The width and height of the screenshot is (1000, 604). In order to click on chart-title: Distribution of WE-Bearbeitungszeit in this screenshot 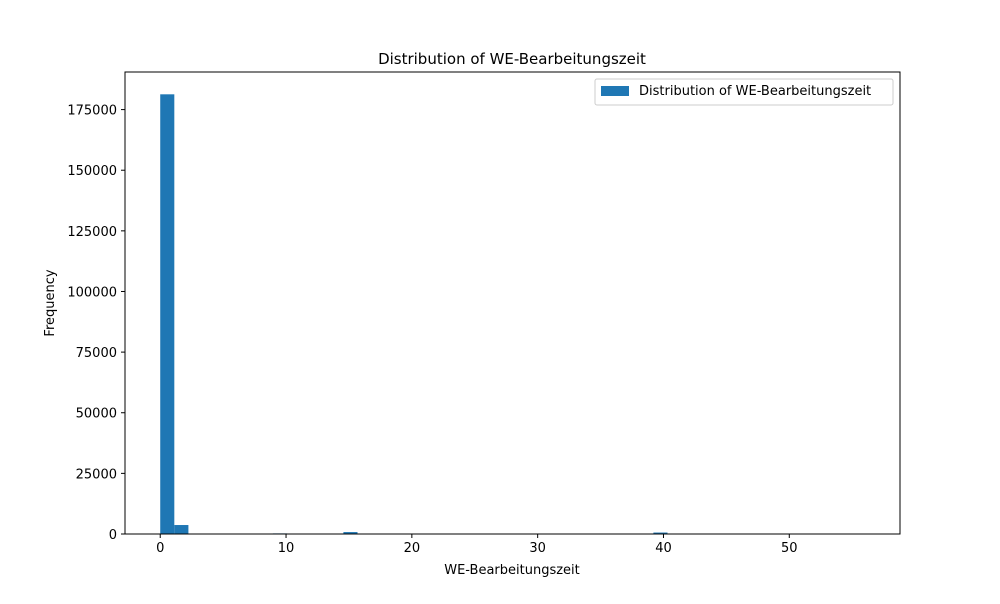, I will do `click(512, 59)`.